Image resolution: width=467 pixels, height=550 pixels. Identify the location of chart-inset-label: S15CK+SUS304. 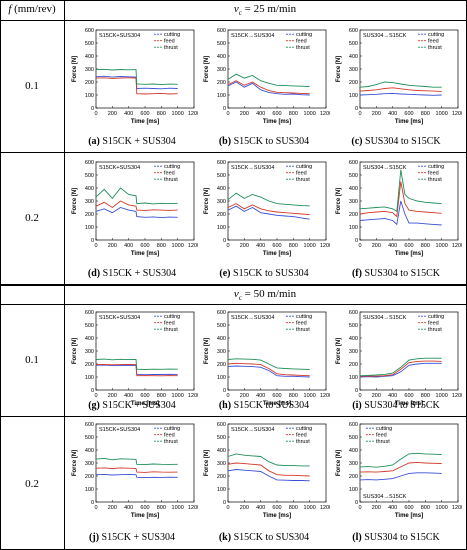
(119, 36).